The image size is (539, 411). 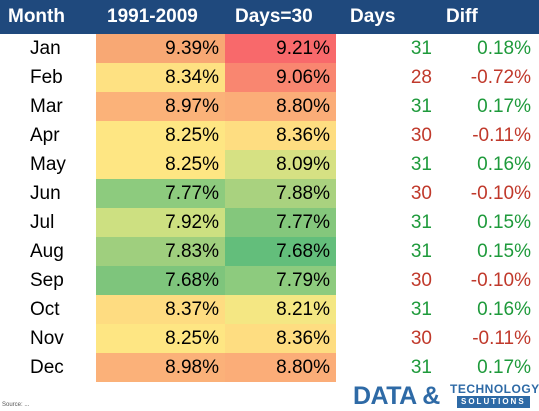 I want to click on header-diff: Diff, so click(x=462, y=16).